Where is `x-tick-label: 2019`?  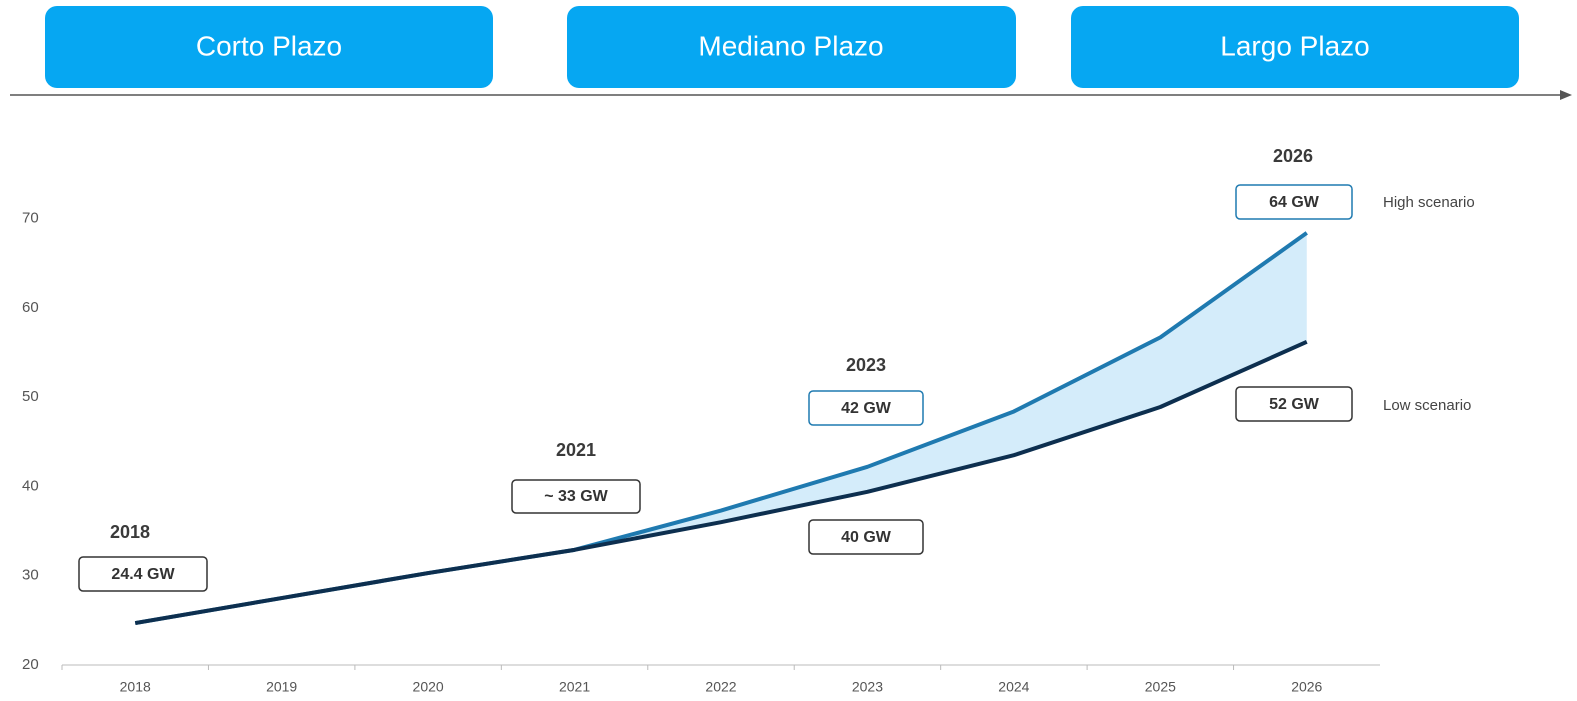
x-tick-label: 2019 is located at coordinates (281, 687).